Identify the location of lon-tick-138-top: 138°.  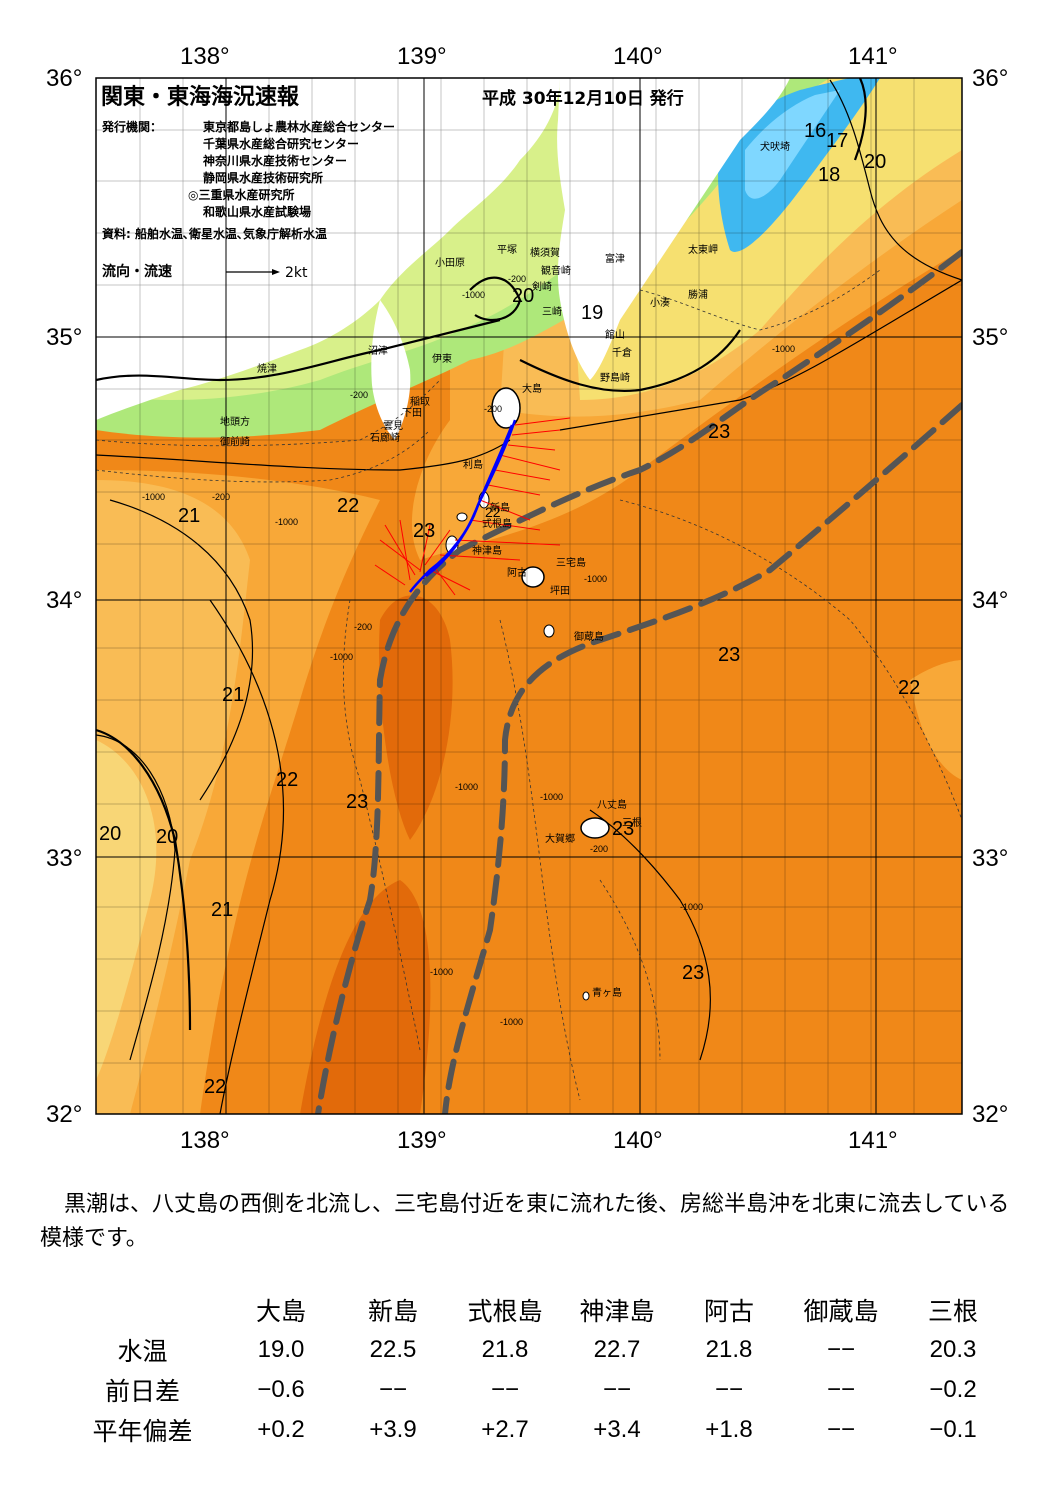
(205, 56).